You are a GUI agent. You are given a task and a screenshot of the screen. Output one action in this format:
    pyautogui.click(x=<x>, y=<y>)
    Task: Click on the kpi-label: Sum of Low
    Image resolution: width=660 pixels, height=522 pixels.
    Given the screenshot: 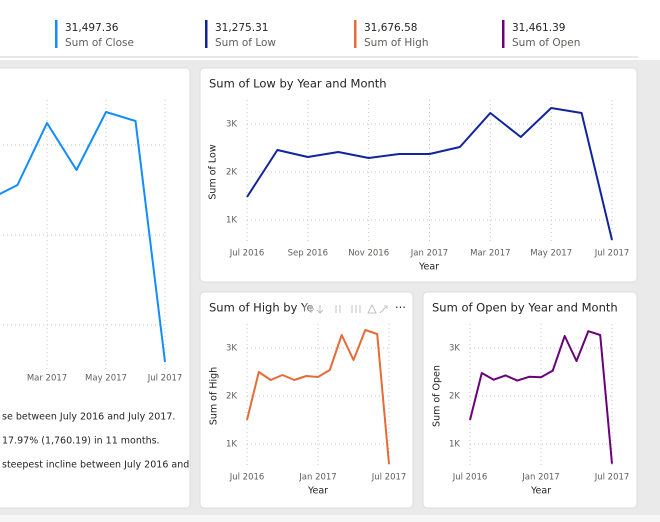 What is the action you would take?
    pyautogui.click(x=245, y=43)
    